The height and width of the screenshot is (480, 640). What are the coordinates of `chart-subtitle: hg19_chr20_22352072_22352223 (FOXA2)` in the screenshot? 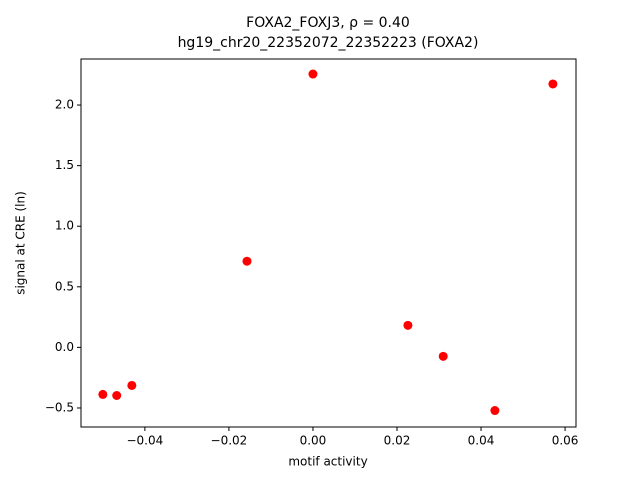 It's located at (328, 43).